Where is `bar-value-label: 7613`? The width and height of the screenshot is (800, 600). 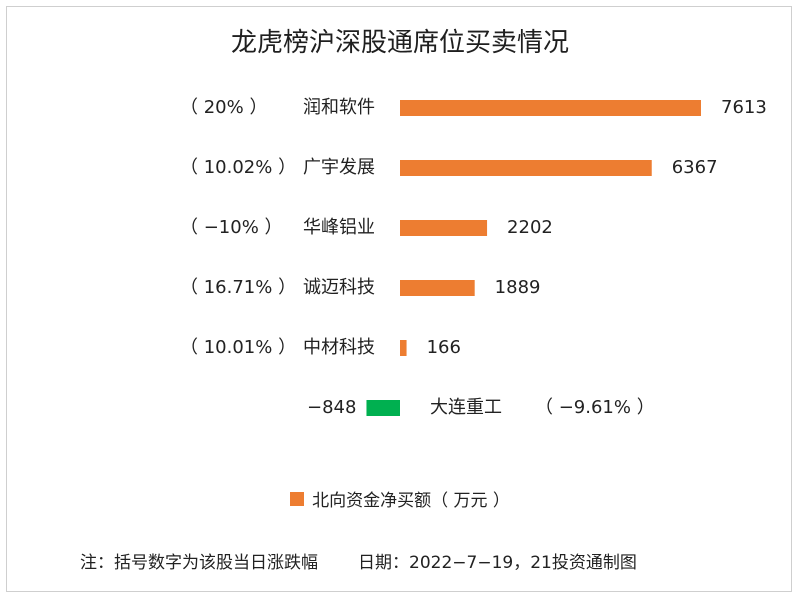 bar-value-label: 7613 is located at coordinates (744, 107).